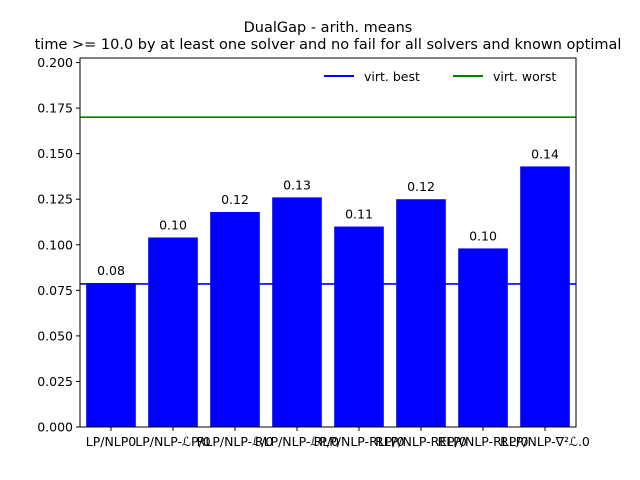  Describe the element at coordinates (55, 427) in the screenshot. I see `y-tick-label: 0.000` at that location.